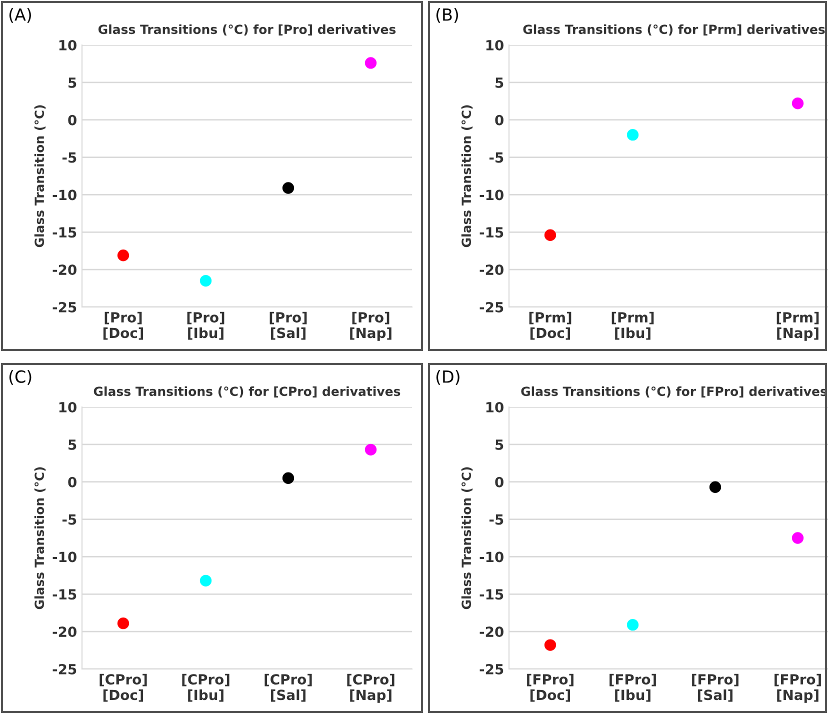  What do you see at coordinates (20, 377) in the screenshot?
I see `text: (C)` at bounding box center [20, 377].